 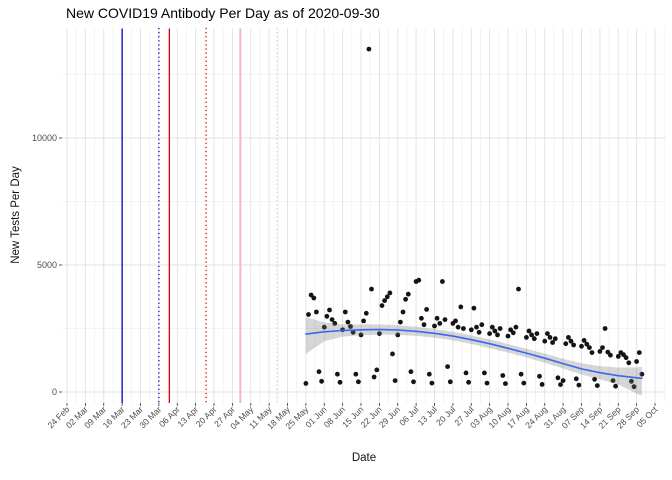 What do you see at coordinates (408, 415) in the screenshot?
I see `x-tick-label: 06 Jul` at bounding box center [408, 415].